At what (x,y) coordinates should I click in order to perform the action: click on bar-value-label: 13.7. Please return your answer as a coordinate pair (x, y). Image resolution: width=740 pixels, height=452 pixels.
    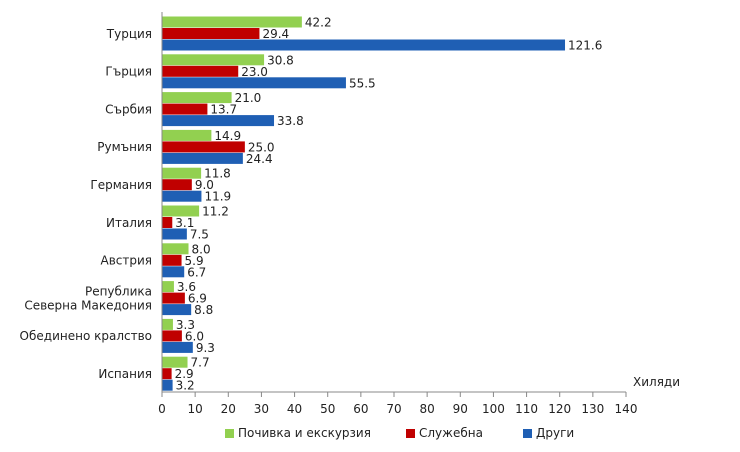
    Looking at the image, I should click on (223, 110).